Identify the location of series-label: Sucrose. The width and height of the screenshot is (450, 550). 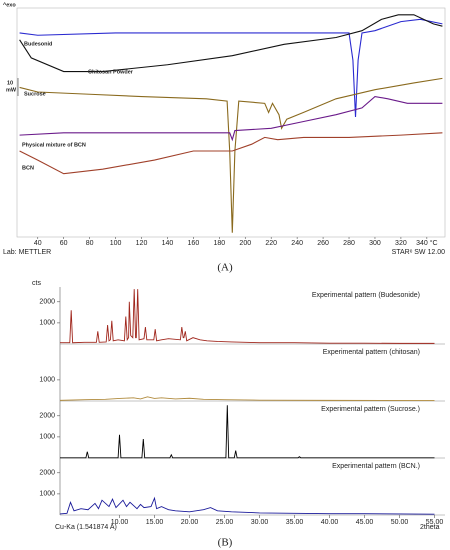
(35, 94).